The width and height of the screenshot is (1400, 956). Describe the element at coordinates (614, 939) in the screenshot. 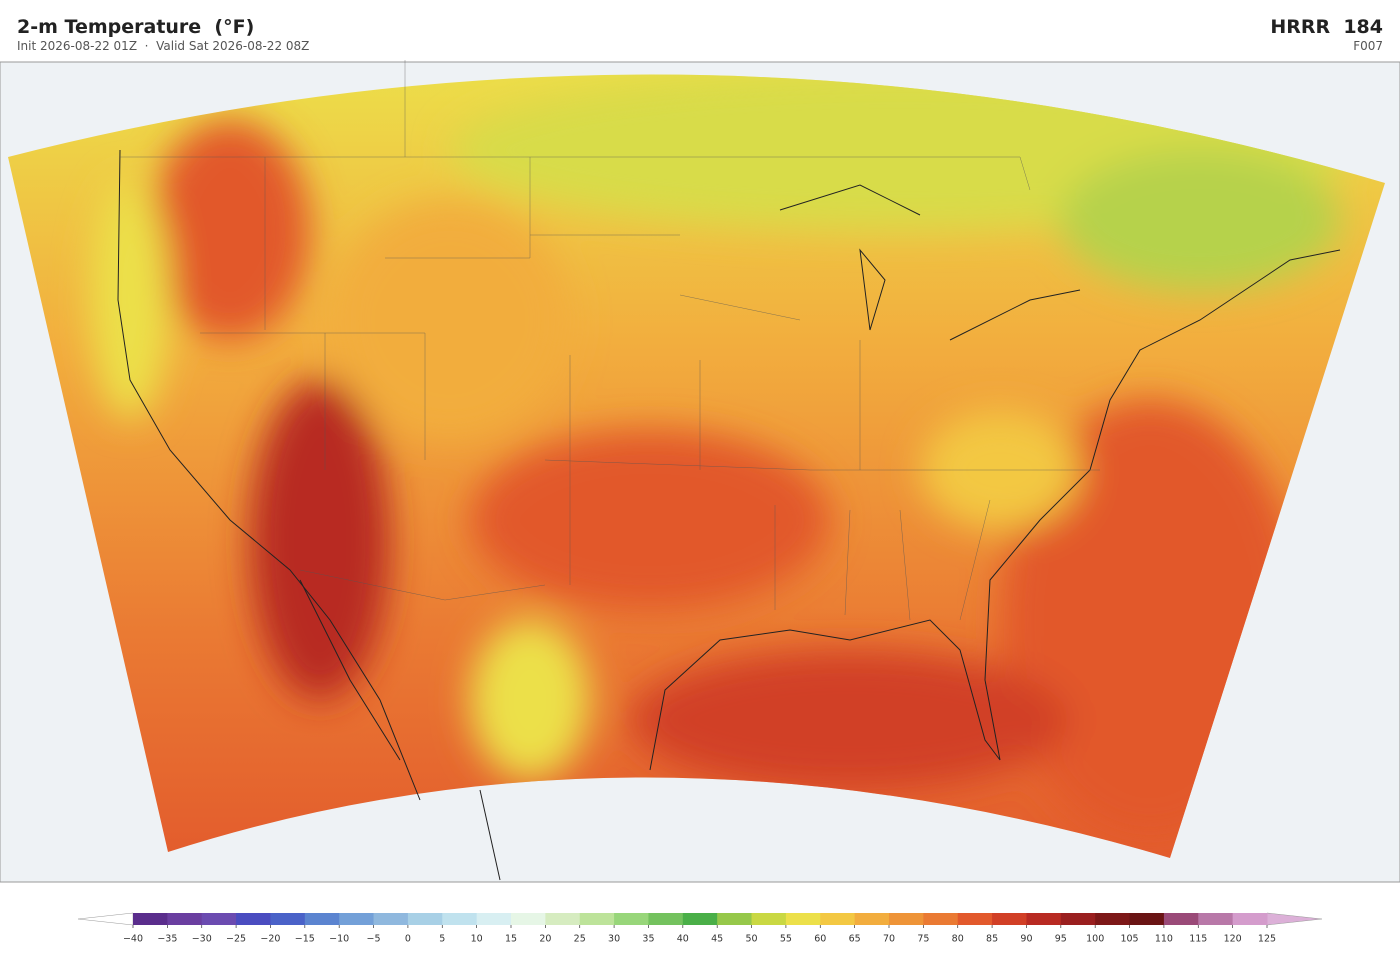

I see `colorbar-tick-label: 30` at that location.